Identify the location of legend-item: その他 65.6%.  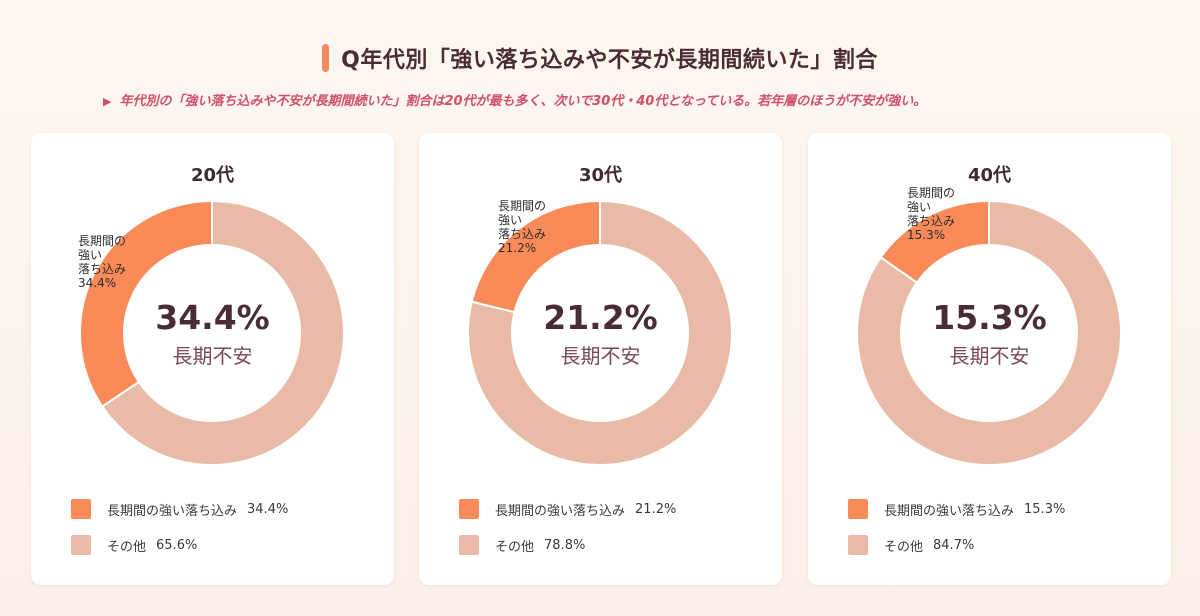
(179, 545).